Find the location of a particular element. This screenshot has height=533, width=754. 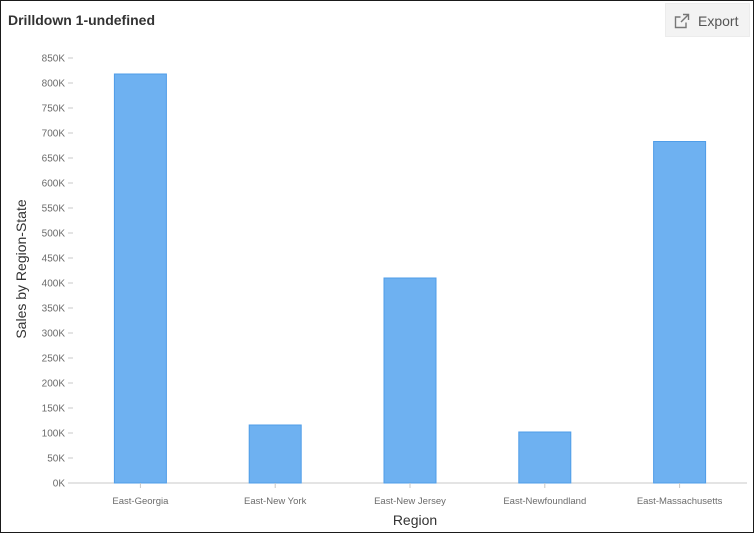

bar-east-massachusetts is located at coordinates (680, 312).